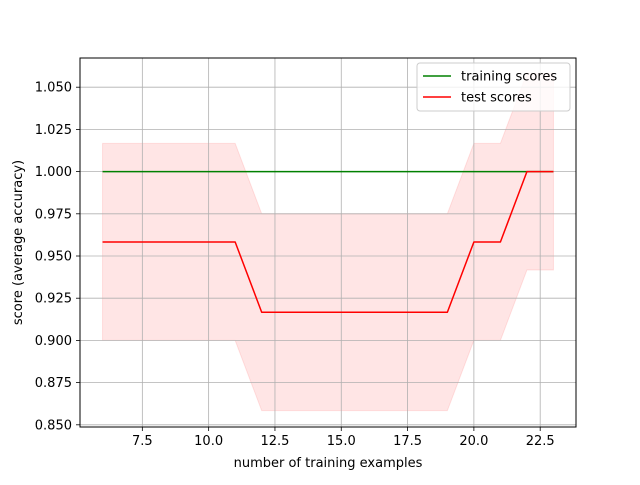  Describe the element at coordinates (509, 77) in the screenshot. I see `legend-label-1: training scores` at that location.